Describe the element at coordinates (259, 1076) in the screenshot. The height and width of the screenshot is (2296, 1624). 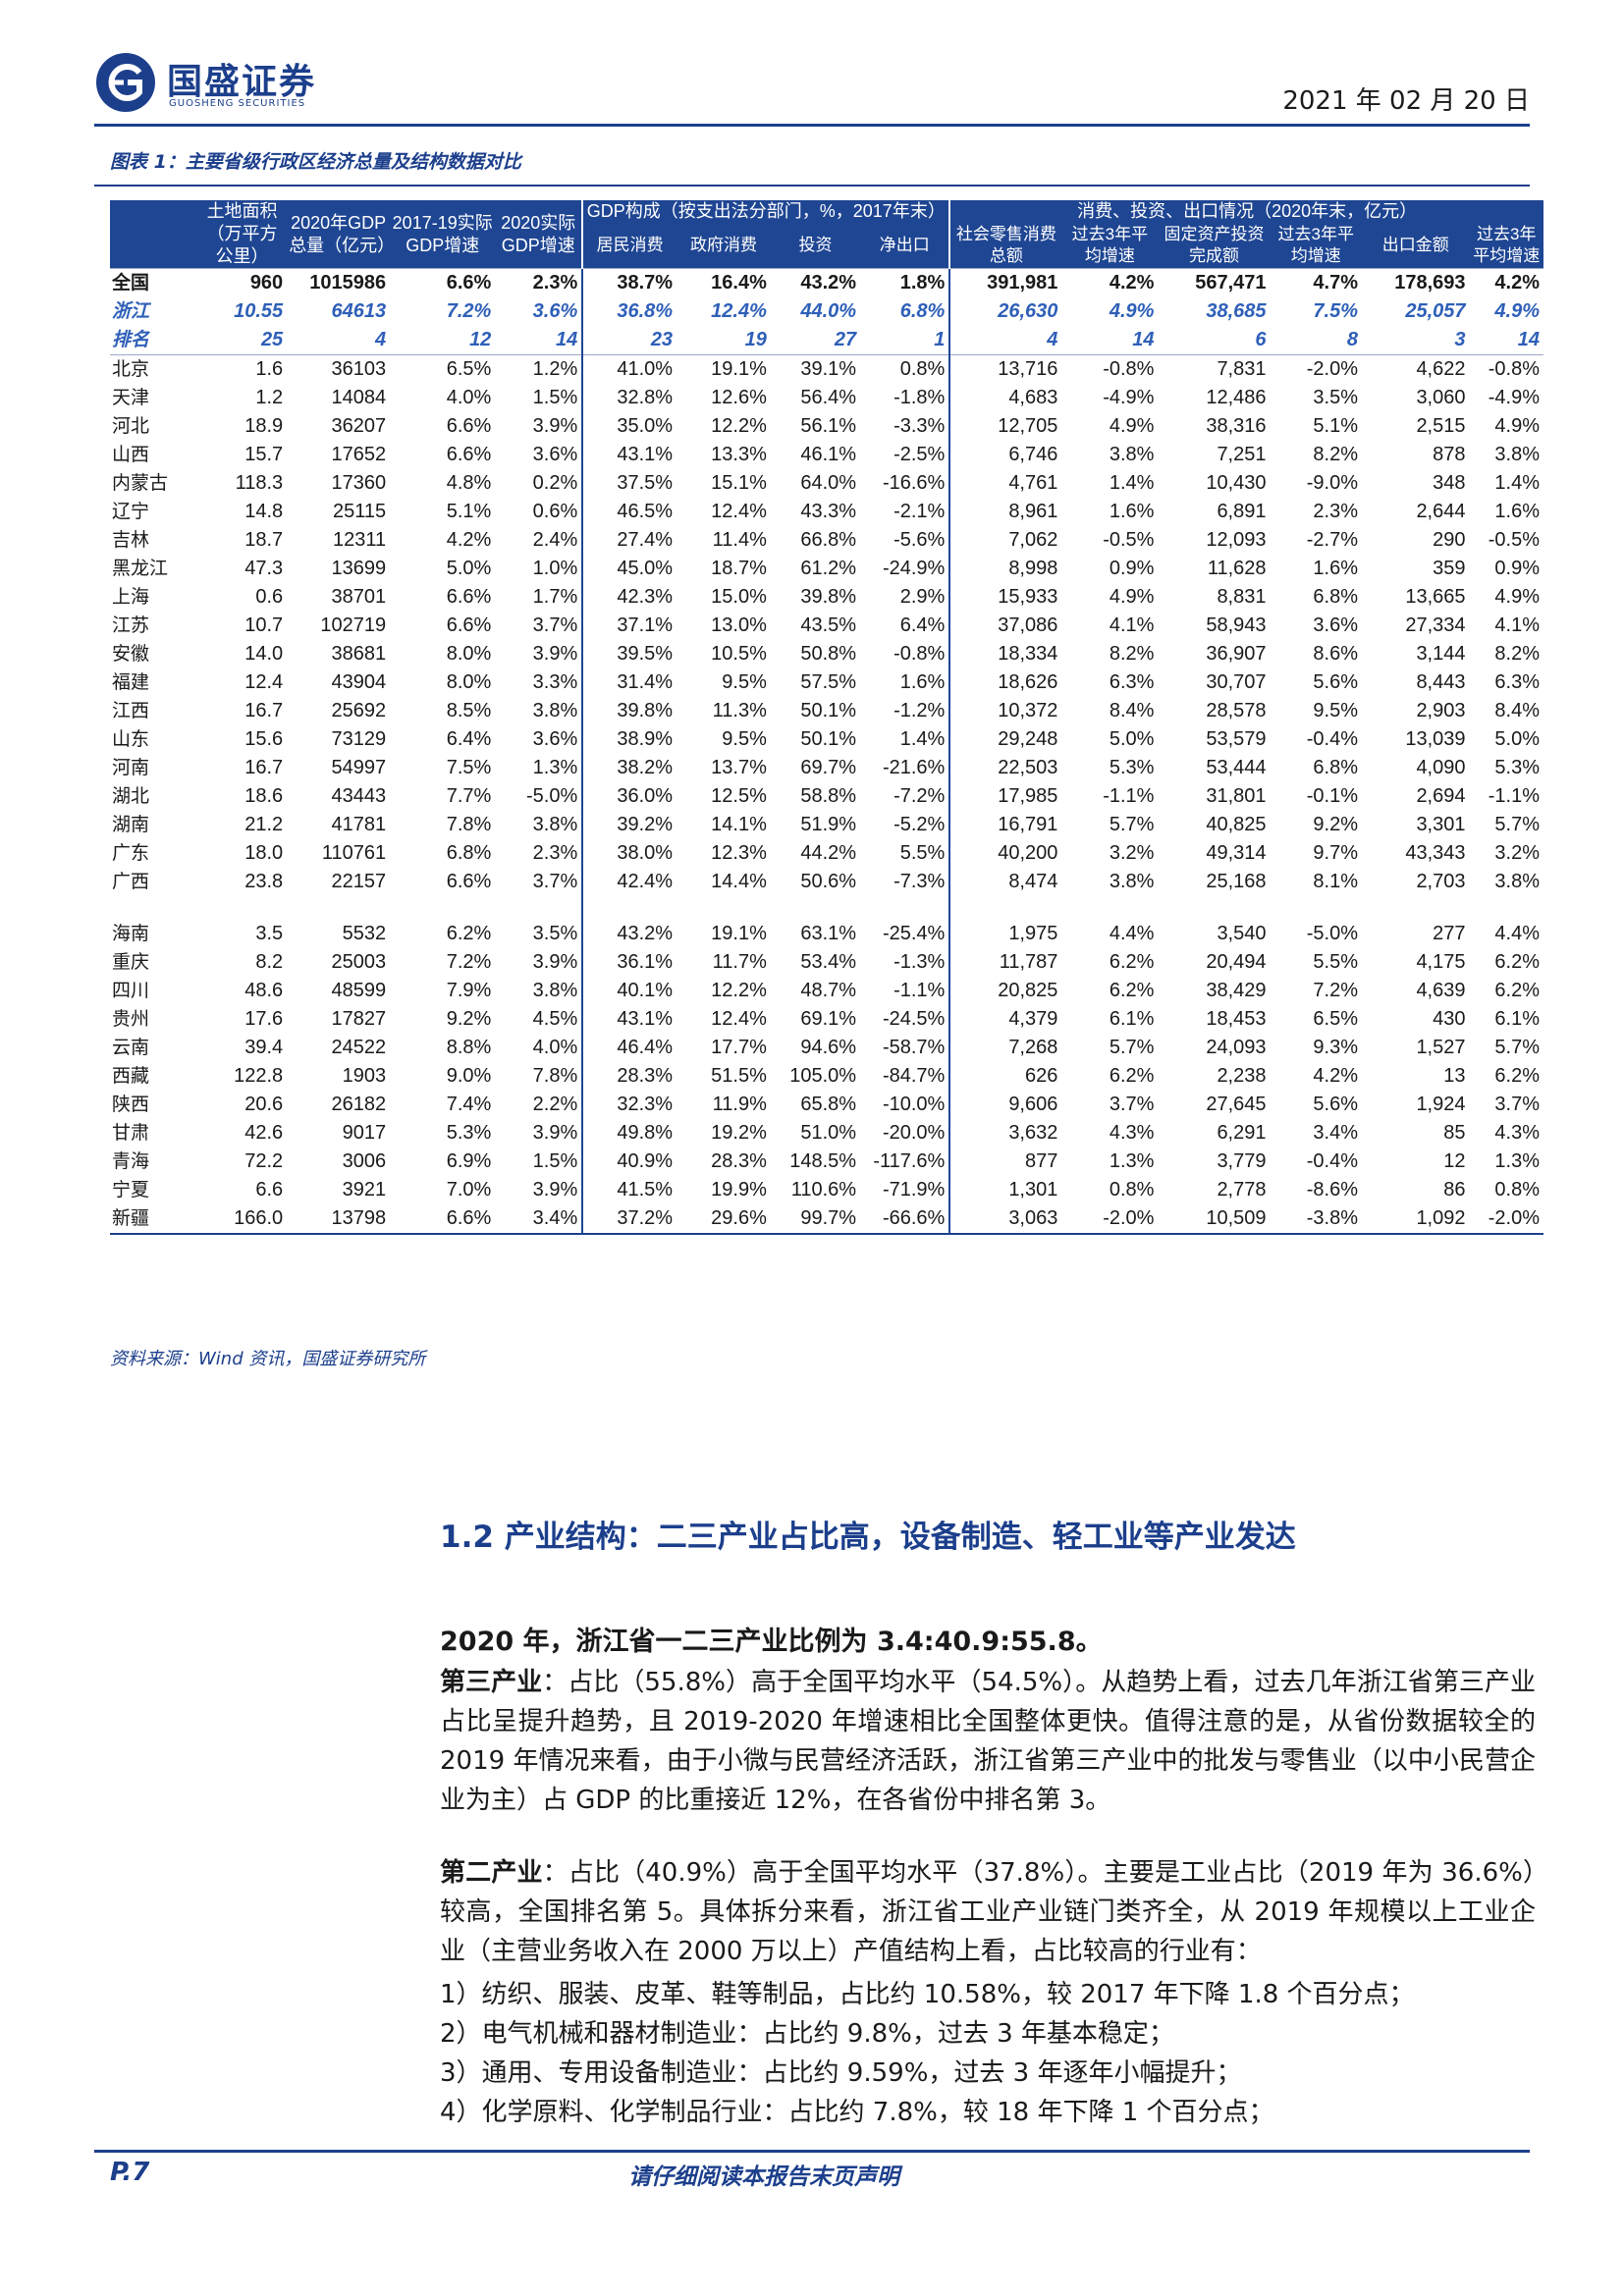
I see `table-cell: 122.8` at that location.